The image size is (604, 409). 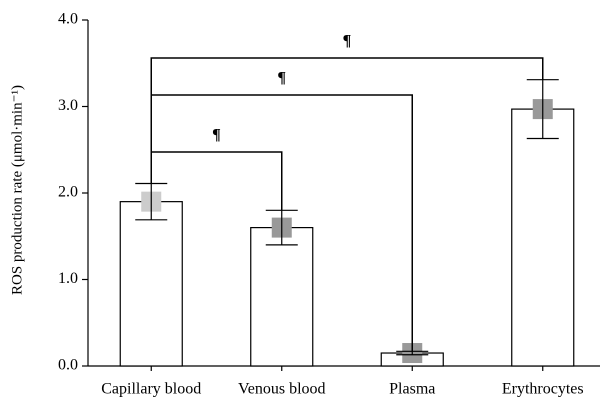 I want to click on x-tick-label: Venous blood, so click(x=282, y=389).